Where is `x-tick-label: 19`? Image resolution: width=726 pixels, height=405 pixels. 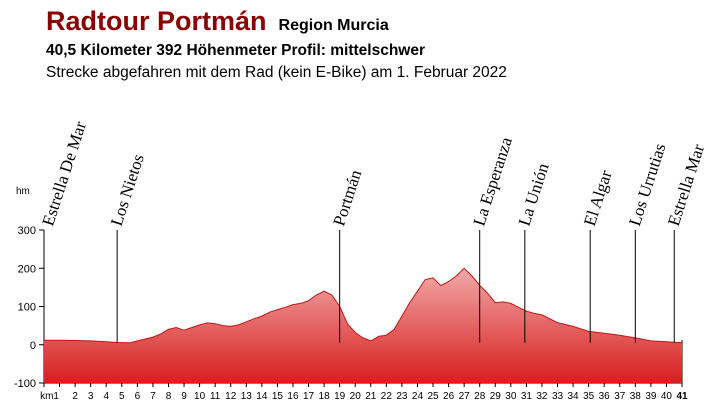
x-tick-label: 19 is located at coordinates (340, 396).